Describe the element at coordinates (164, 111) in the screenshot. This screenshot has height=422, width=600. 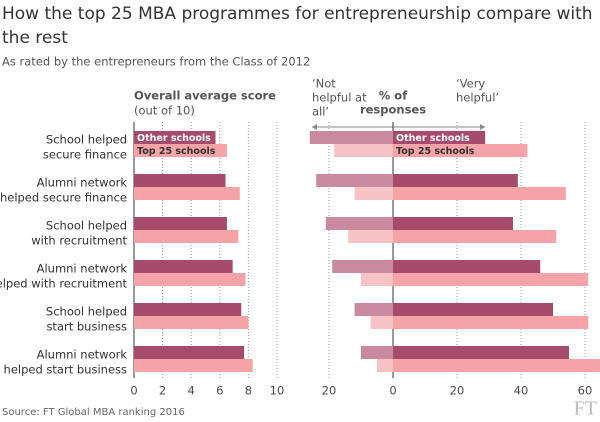
I see `axis-subtitle: (out of 10)` at that location.